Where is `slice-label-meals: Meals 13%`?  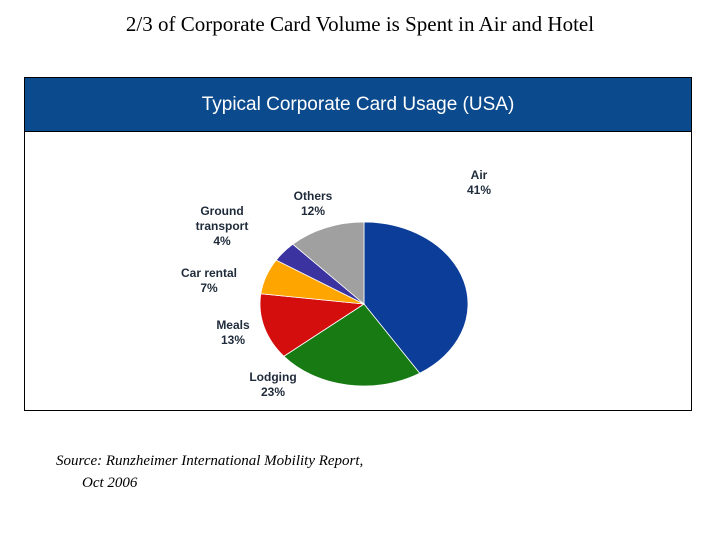
slice-label-meals: Meals 13% is located at coordinates (233, 332).